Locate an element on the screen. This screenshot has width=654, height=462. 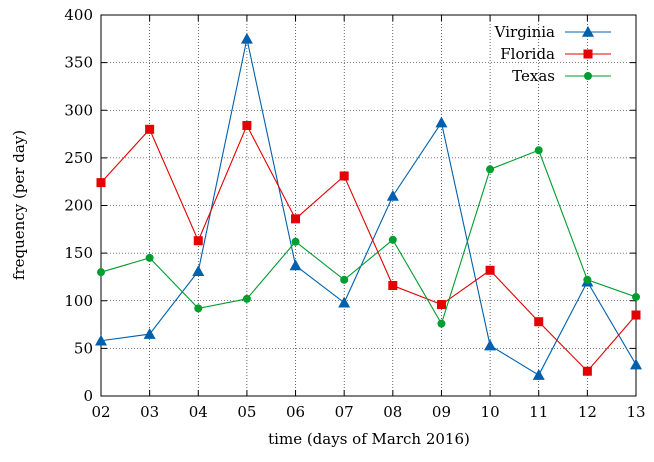
legend-marker-virginia is located at coordinates (588, 31).